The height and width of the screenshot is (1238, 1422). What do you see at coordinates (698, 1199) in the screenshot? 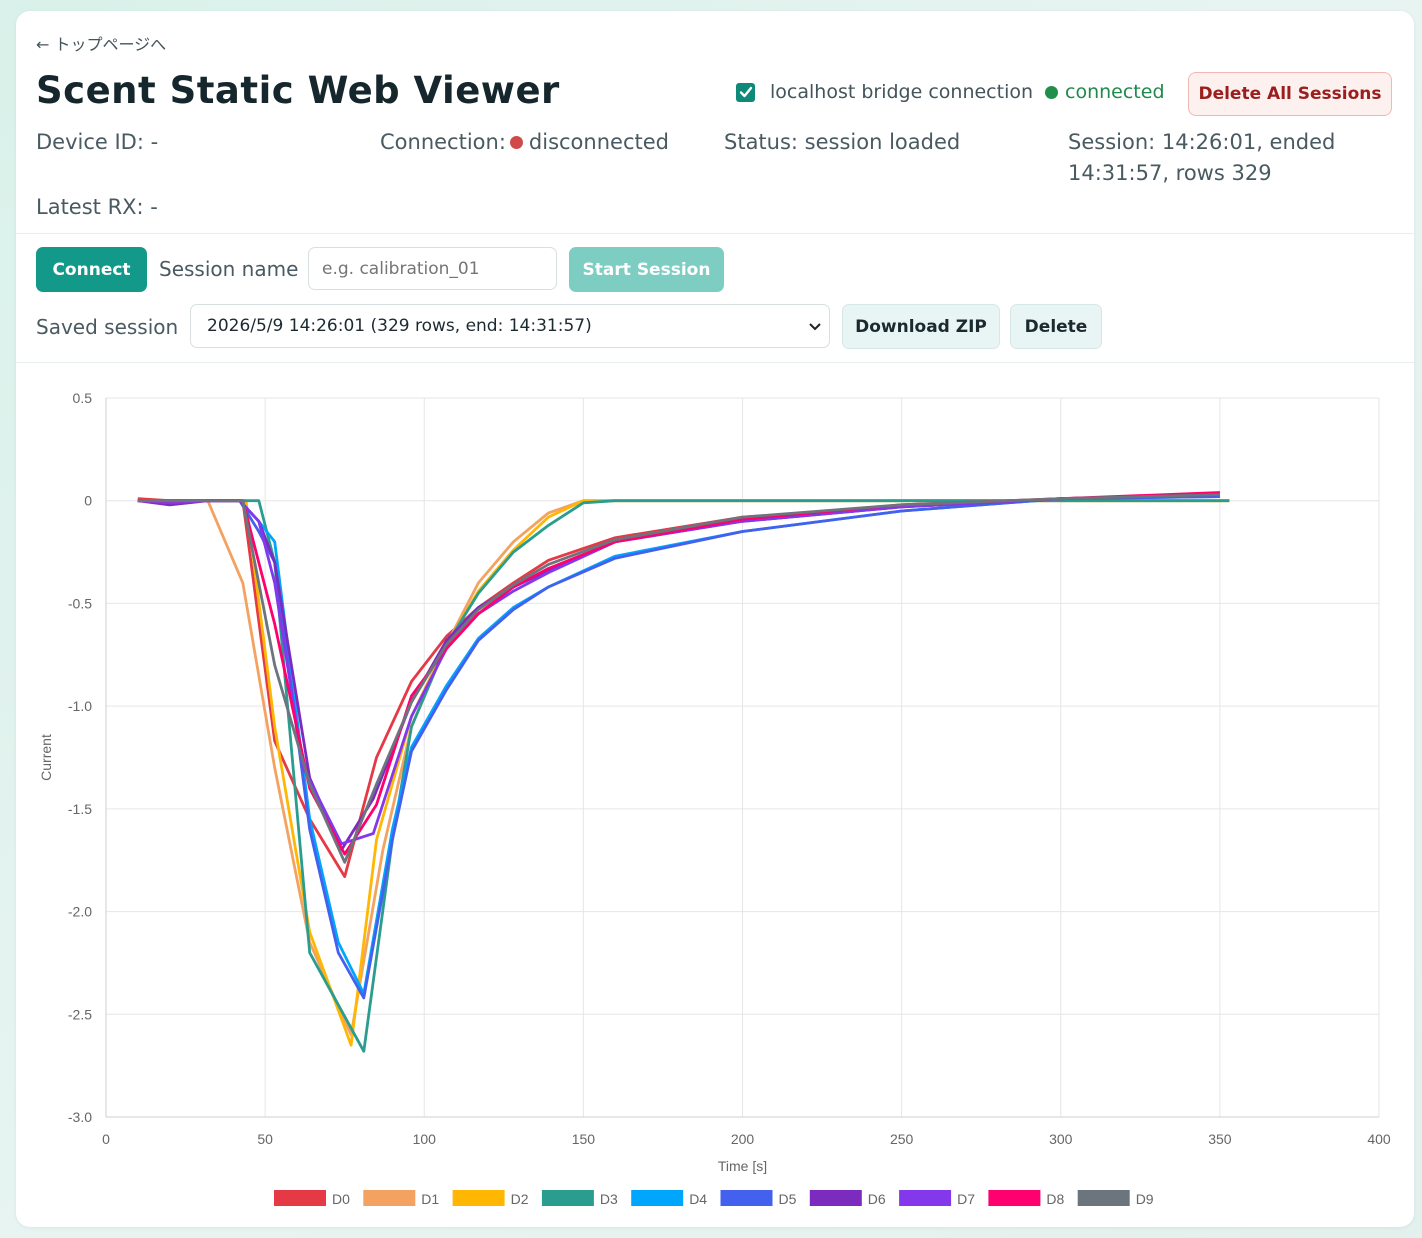
I see `legend-label: D4` at bounding box center [698, 1199].